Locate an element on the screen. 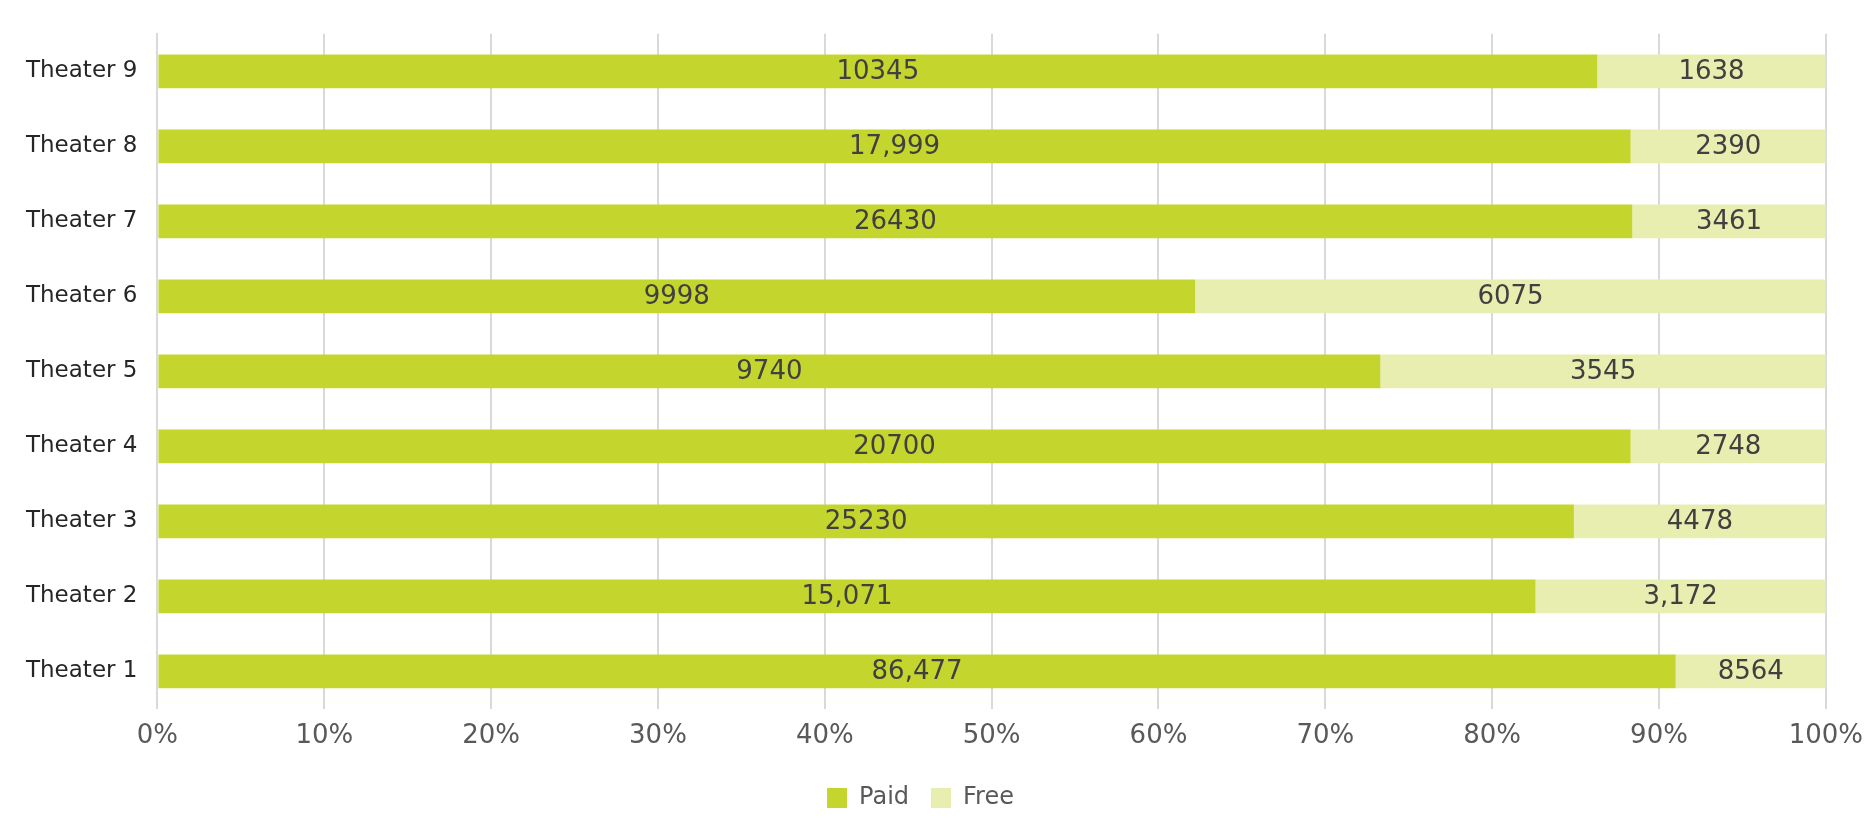 The image size is (1875, 824). x-tick-label: 20% is located at coordinates (491, 734).